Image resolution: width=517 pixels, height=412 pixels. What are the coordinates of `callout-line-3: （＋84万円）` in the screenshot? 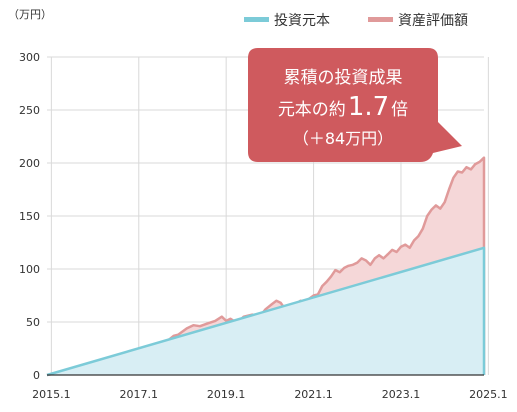 It's located at (343, 138).